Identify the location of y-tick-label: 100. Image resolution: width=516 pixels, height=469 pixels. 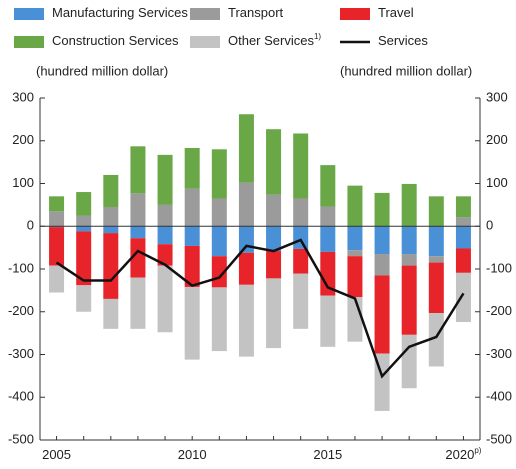
(23, 182).